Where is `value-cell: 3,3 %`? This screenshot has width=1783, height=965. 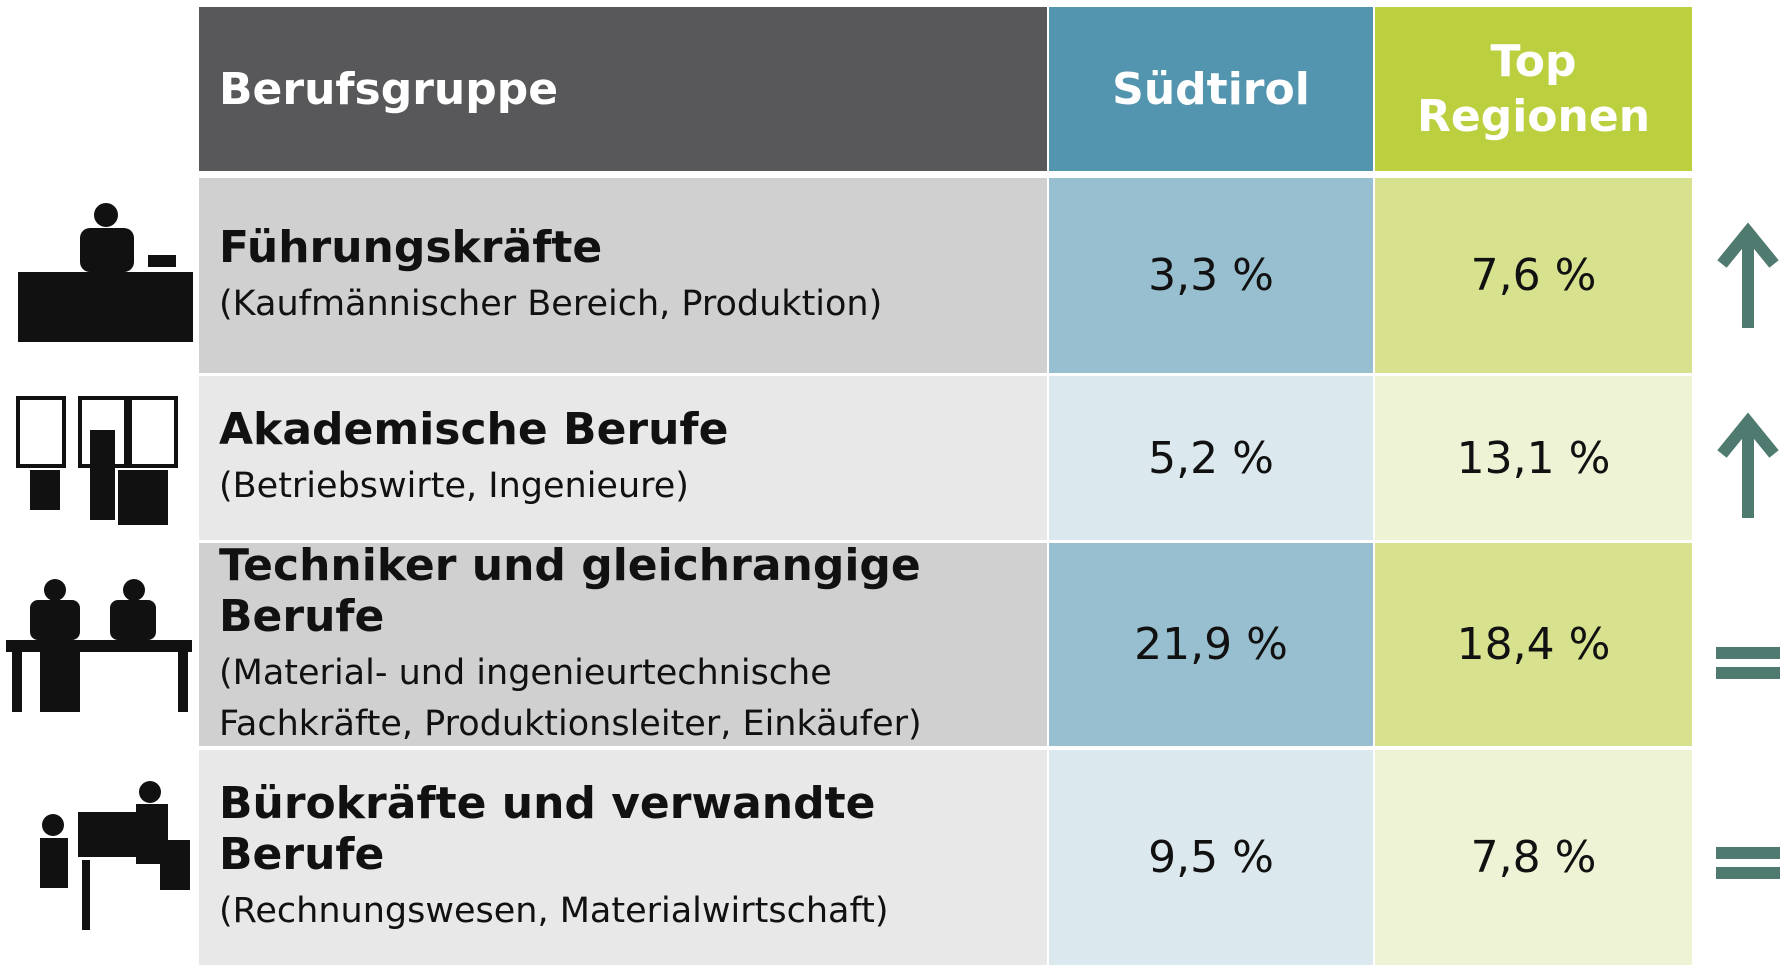
value-cell: 3,3 % is located at coordinates (1211, 275).